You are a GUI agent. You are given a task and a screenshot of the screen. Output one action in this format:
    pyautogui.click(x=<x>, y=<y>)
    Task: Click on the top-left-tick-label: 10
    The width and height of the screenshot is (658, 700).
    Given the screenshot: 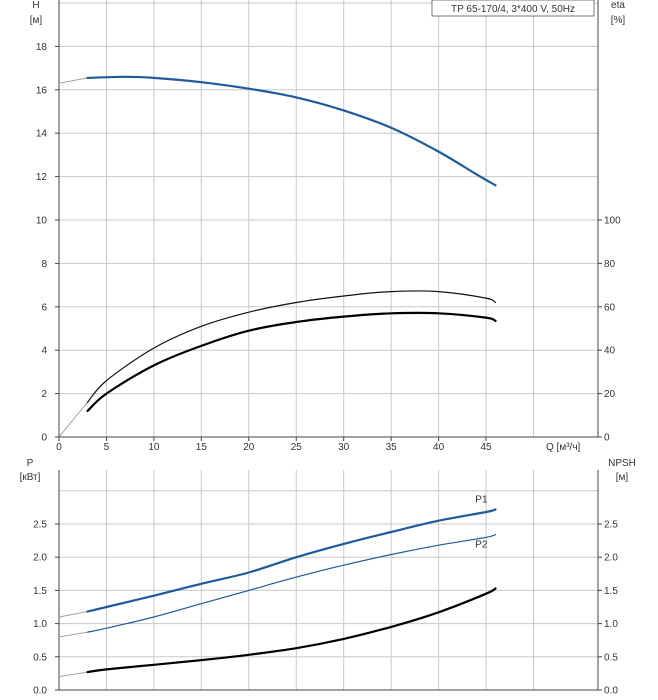 What is the action you would take?
    pyautogui.click(x=42, y=221)
    